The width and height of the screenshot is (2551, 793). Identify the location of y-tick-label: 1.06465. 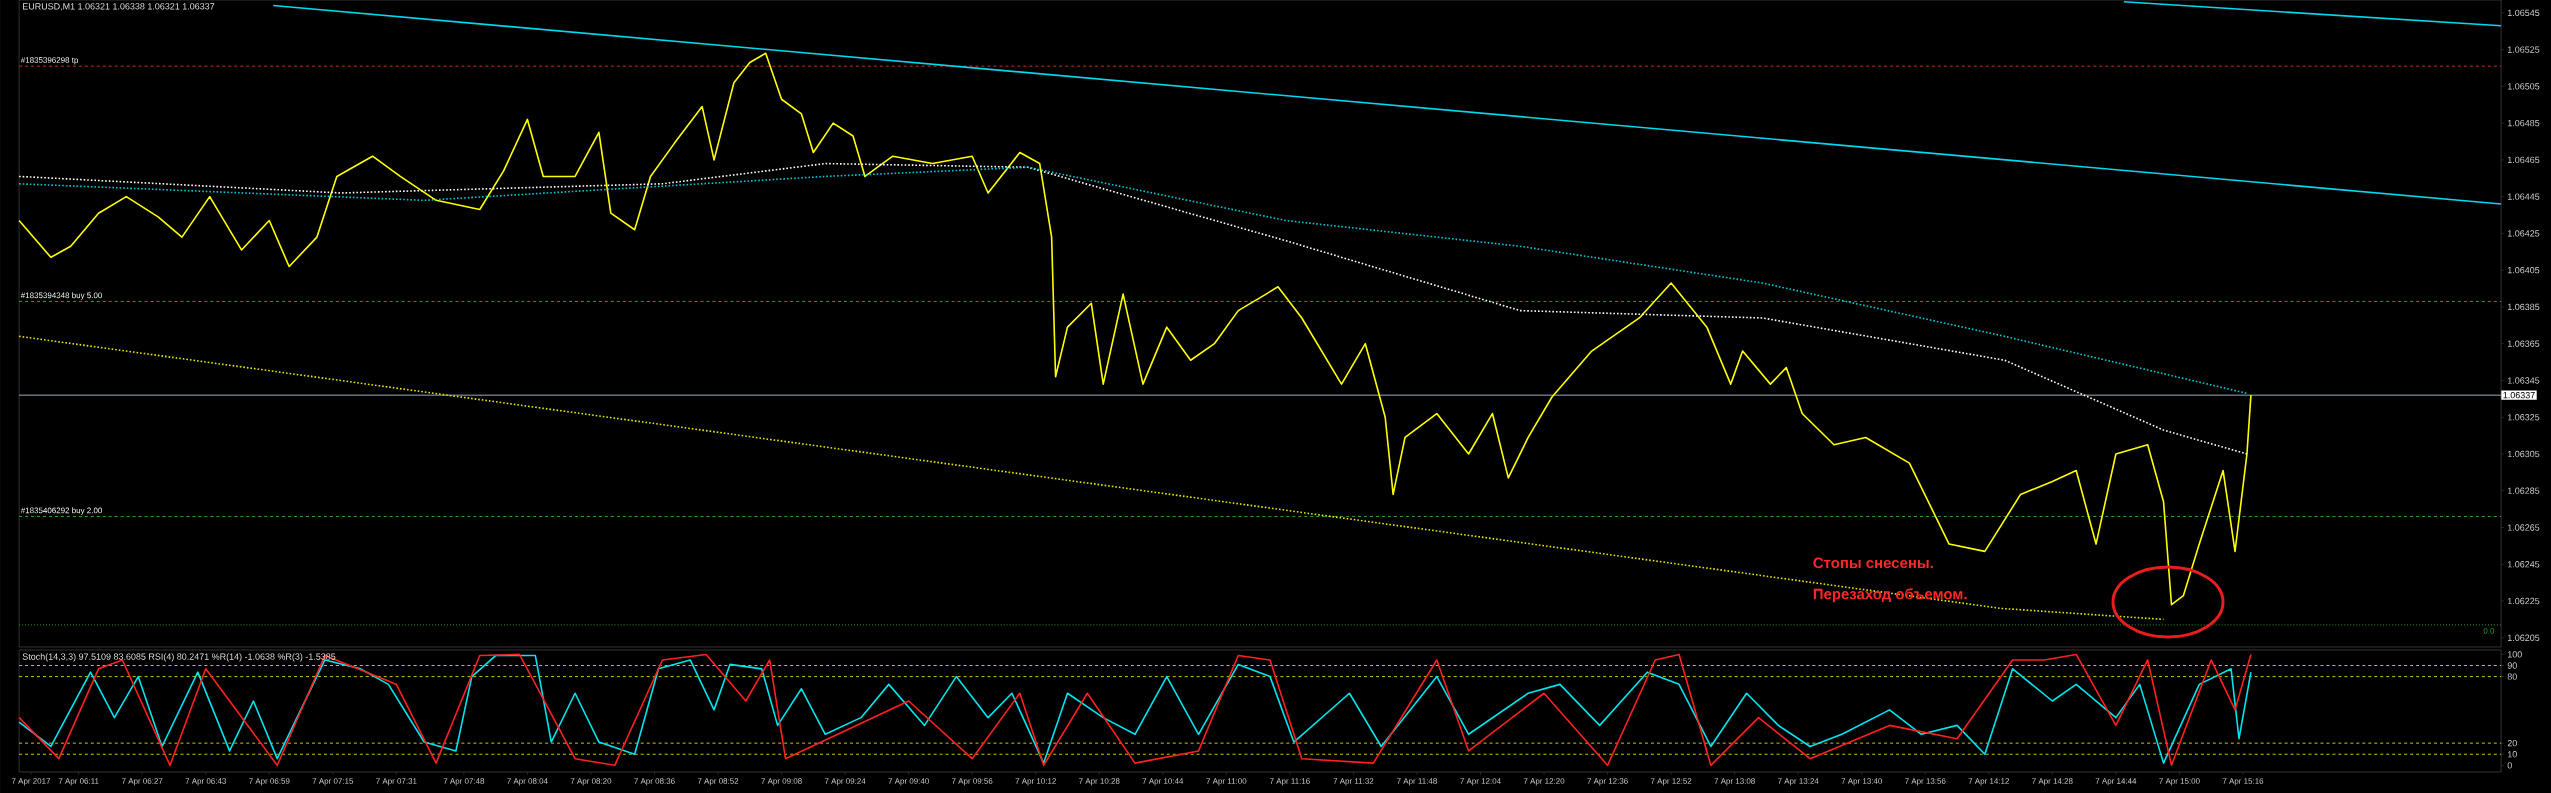
(2523, 160).